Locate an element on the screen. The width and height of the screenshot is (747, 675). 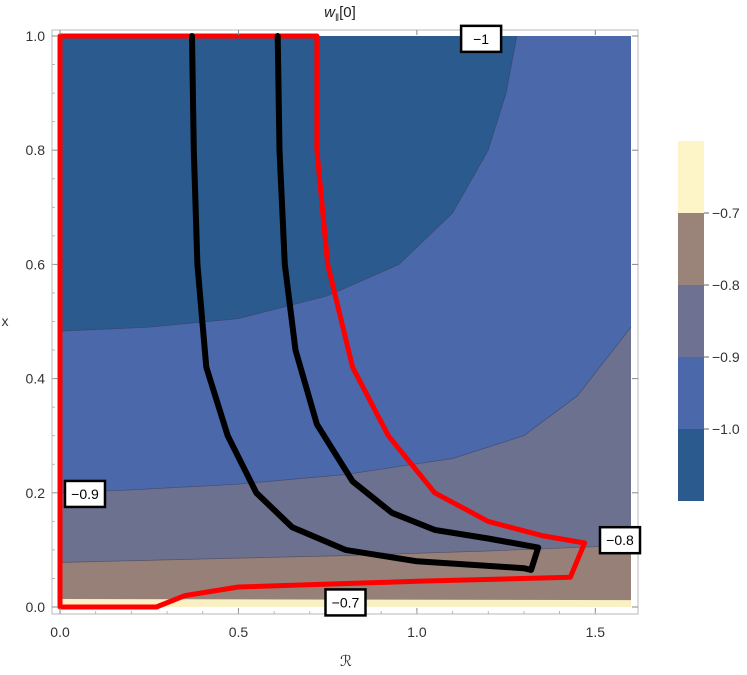
y-tick-label: 0.4 is located at coordinates (36, 379).